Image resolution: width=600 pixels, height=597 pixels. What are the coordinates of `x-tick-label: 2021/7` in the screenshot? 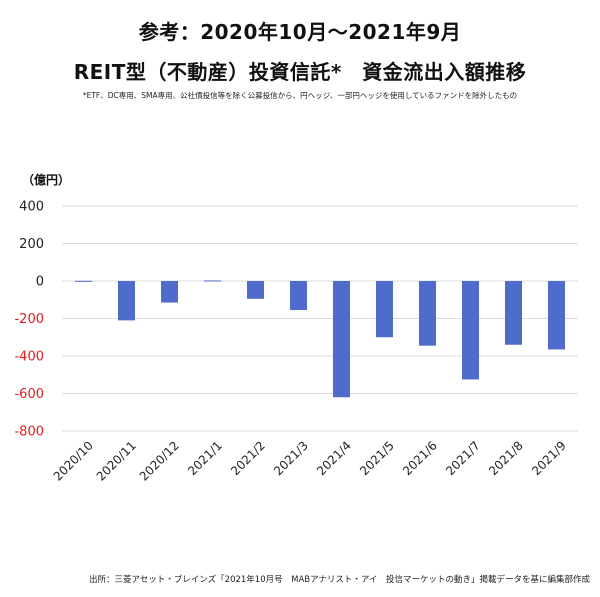 It's located at (463, 458).